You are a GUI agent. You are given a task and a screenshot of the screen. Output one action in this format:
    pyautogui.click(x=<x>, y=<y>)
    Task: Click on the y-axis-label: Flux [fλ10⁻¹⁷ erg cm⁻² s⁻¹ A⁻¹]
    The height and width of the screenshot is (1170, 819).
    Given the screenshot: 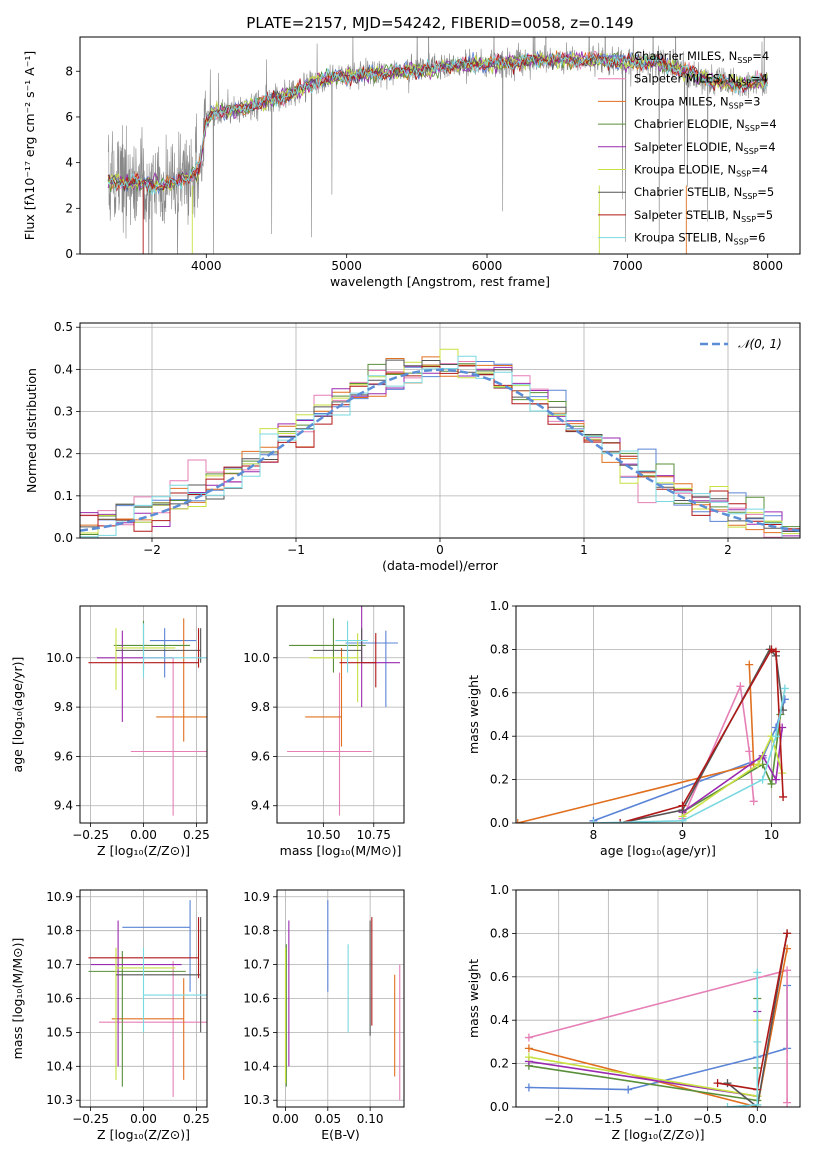 What is the action you would take?
    pyautogui.click(x=29, y=145)
    